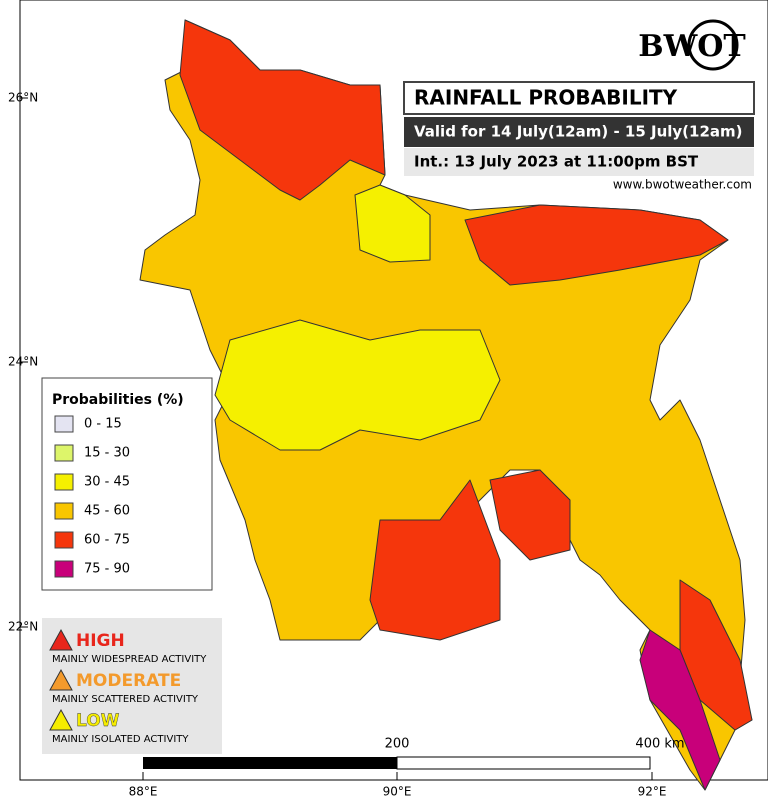  Describe the element at coordinates (107, 511) in the screenshot. I see `legend-label: 45 - 60` at that location.